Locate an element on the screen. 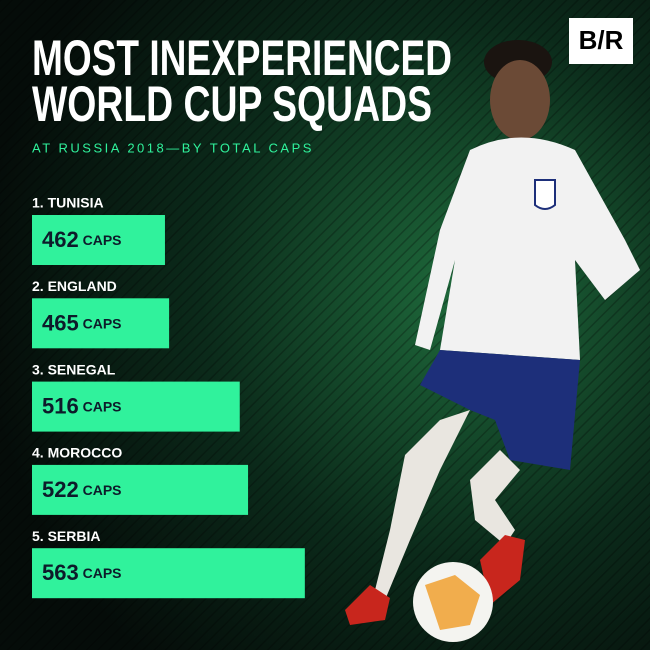 This screenshot has width=650, height=650. chart-title: WORLD CUP SQUADS is located at coordinates (232, 104).